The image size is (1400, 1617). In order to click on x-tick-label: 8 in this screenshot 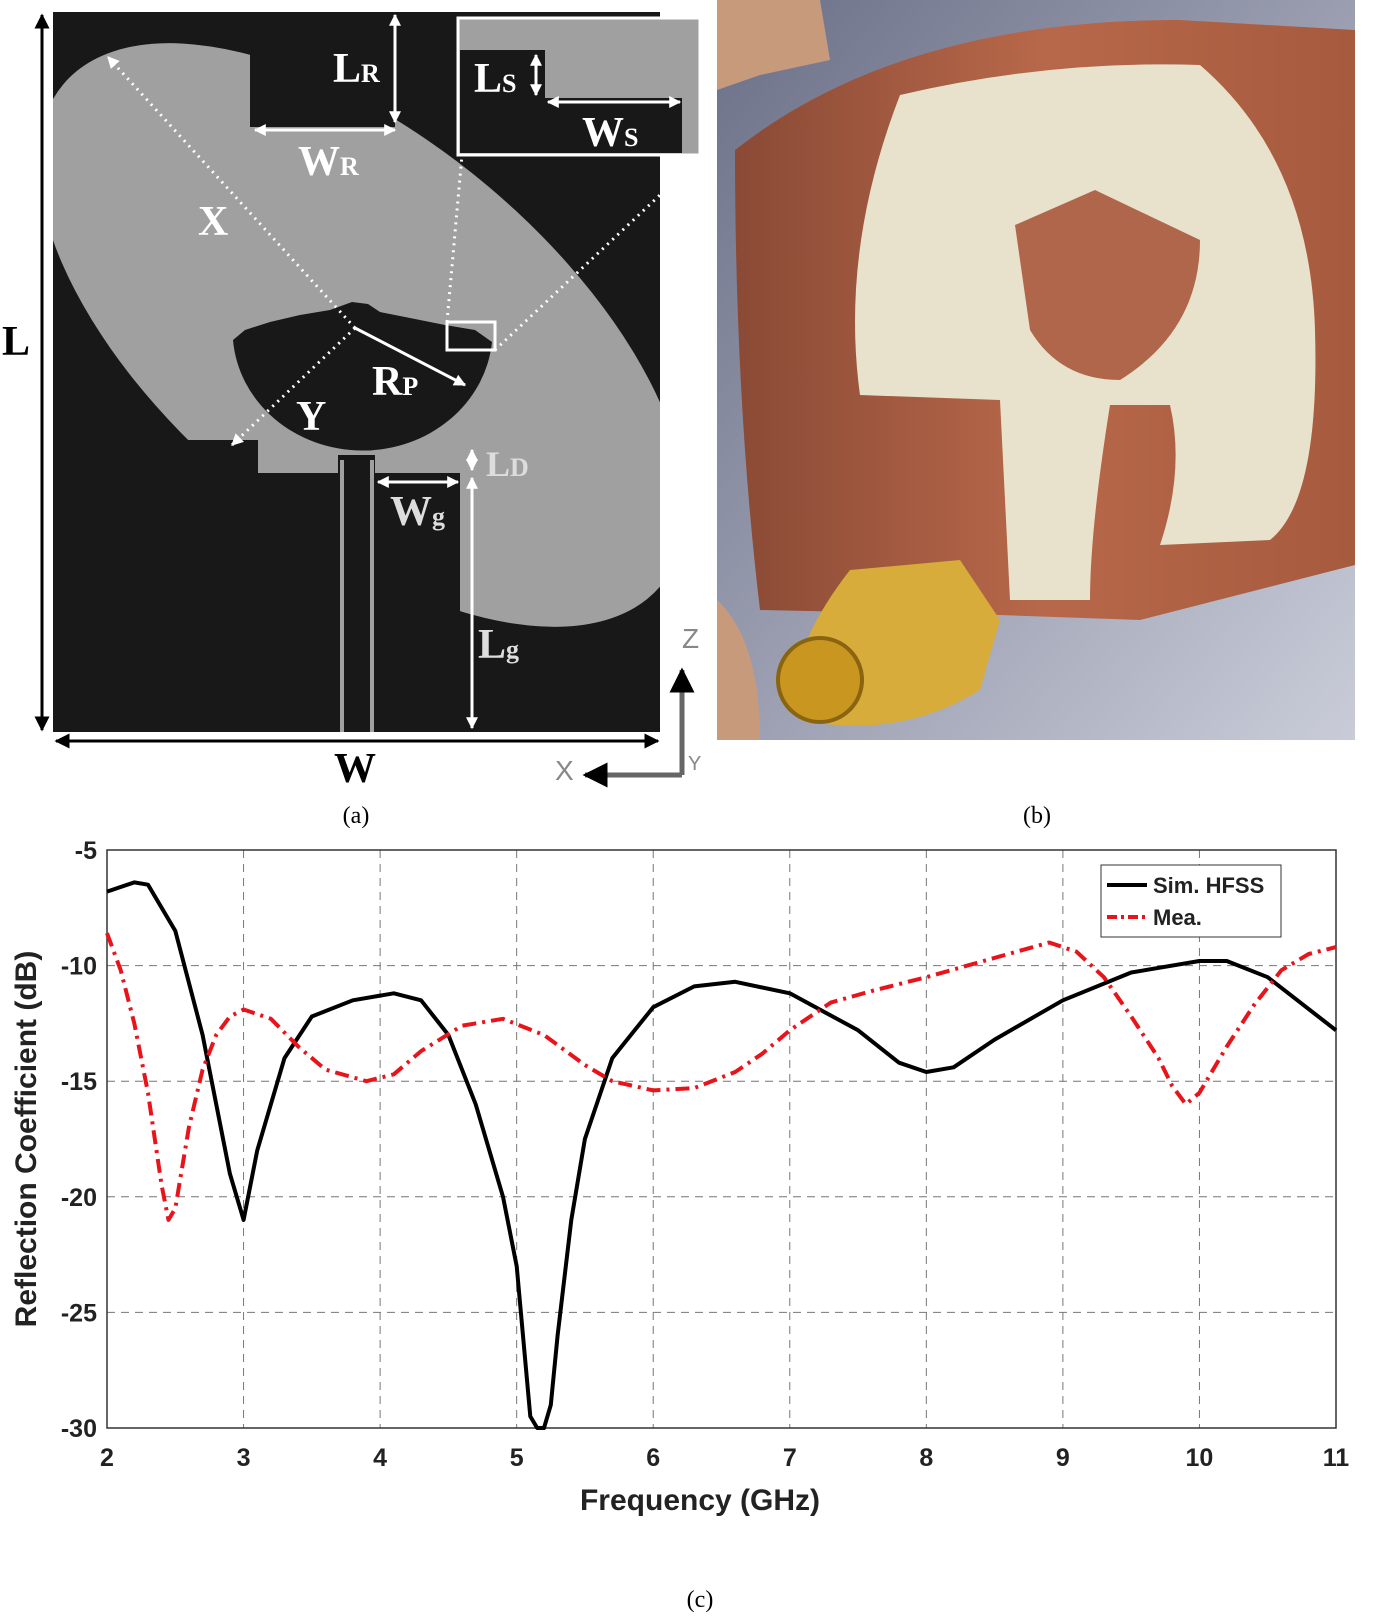, I will do `click(926, 1458)`.